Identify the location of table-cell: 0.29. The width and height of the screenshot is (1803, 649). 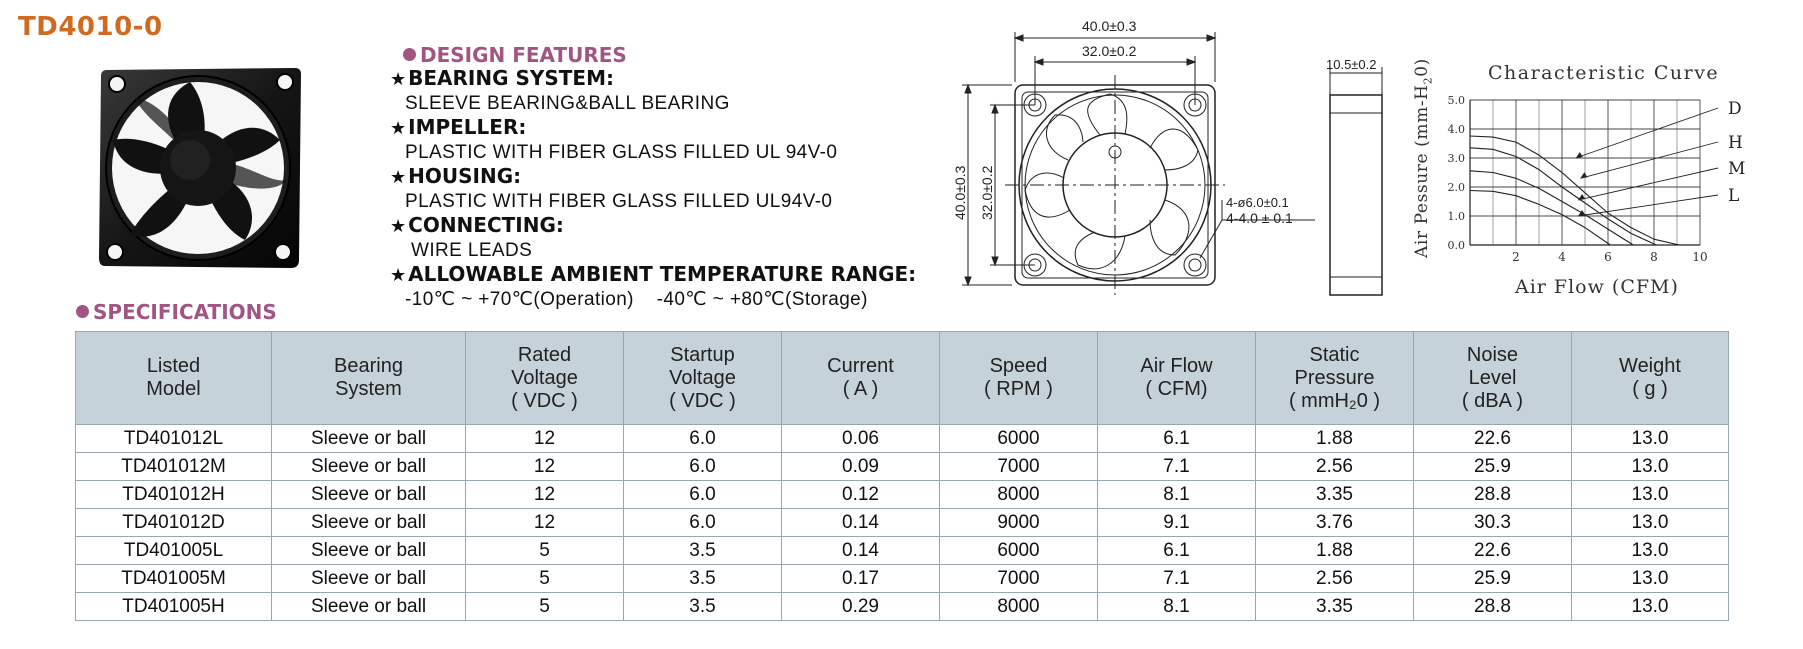
(860, 606).